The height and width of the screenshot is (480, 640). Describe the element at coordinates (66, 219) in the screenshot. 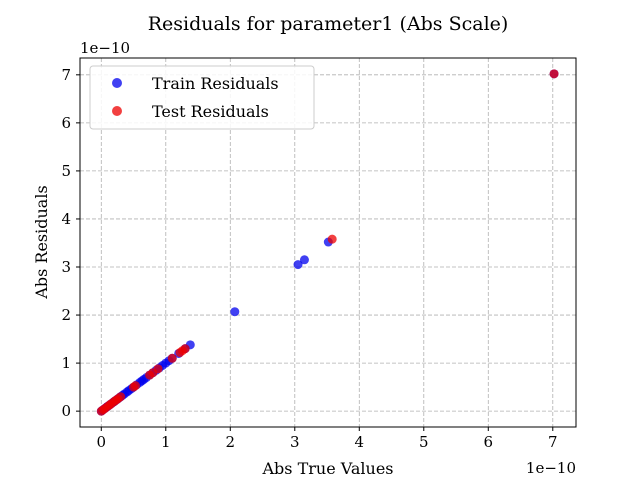

I see `y-tick-label: 4` at that location.